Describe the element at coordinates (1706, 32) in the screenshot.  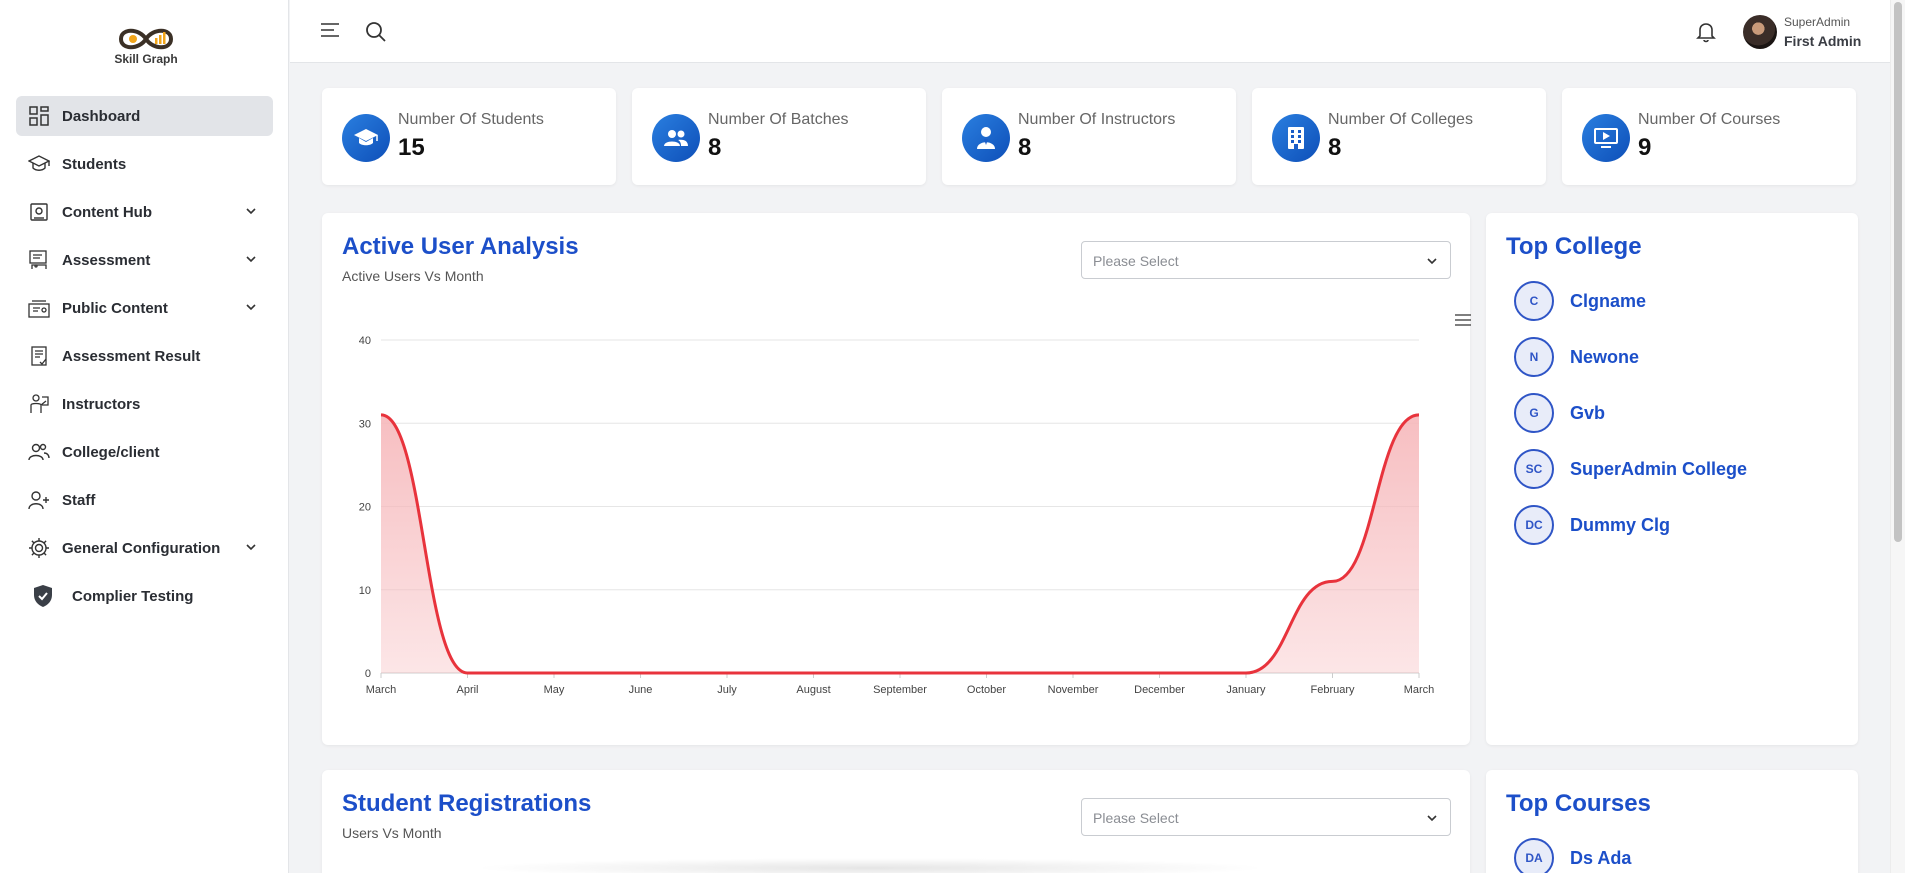
I see `bell-icon` at that location.